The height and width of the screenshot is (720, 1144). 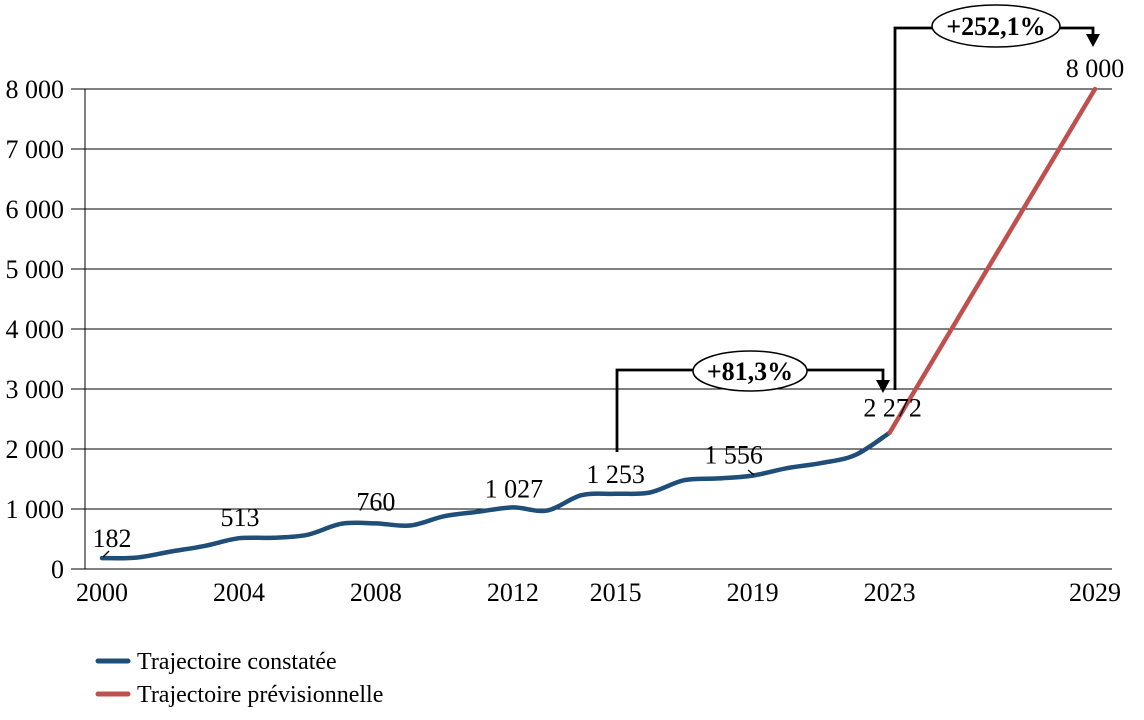 I want to click on x-axis: 2000 2004 2008 2012 2015 2019 2023 2029, so click(x=598, y=587).